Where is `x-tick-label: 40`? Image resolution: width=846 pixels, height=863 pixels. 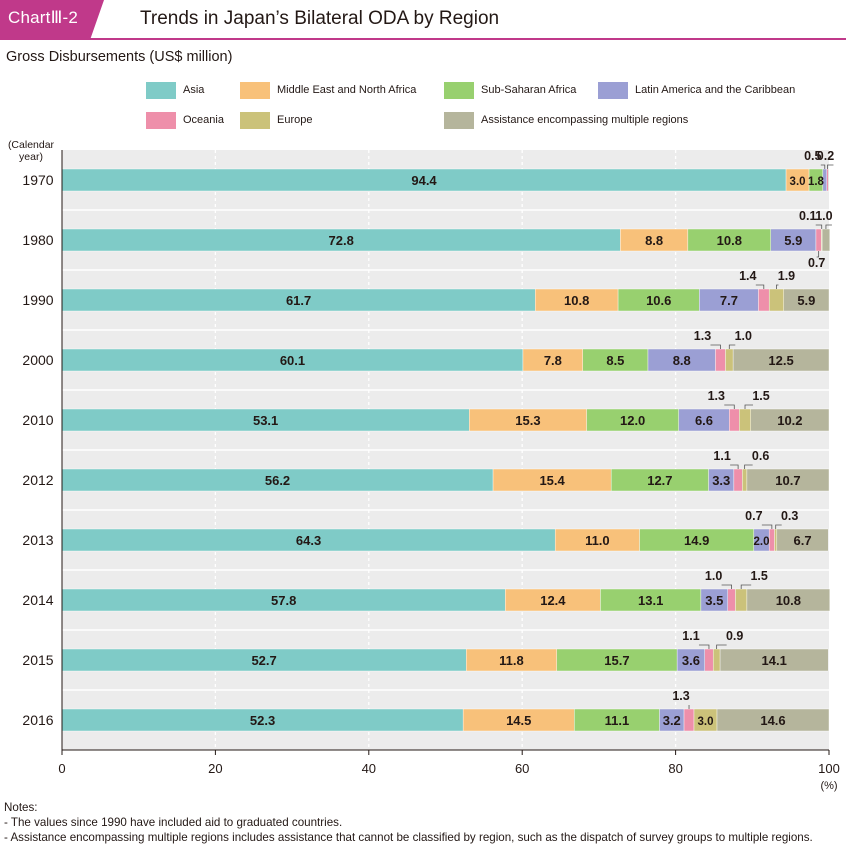
x-tick-label: 40 is located at coordinates (369, 768).